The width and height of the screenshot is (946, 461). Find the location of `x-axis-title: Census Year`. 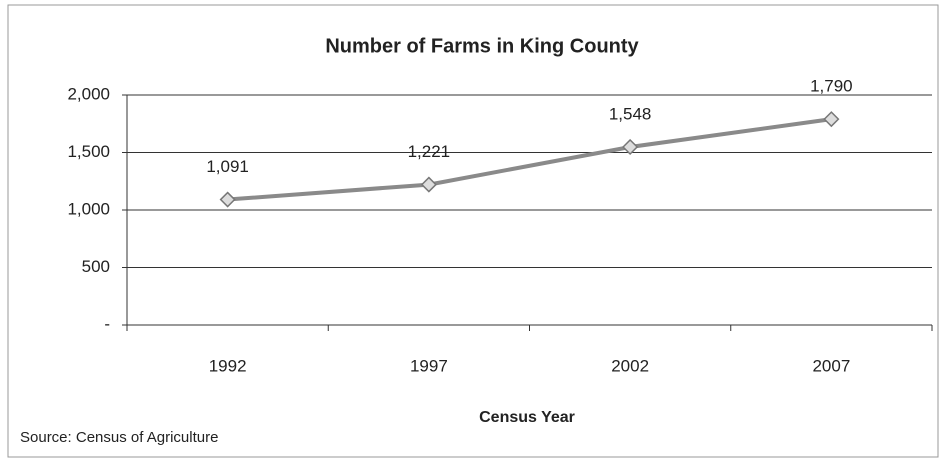

x-axis-title: Census Year is located at coordinates (527, 417).